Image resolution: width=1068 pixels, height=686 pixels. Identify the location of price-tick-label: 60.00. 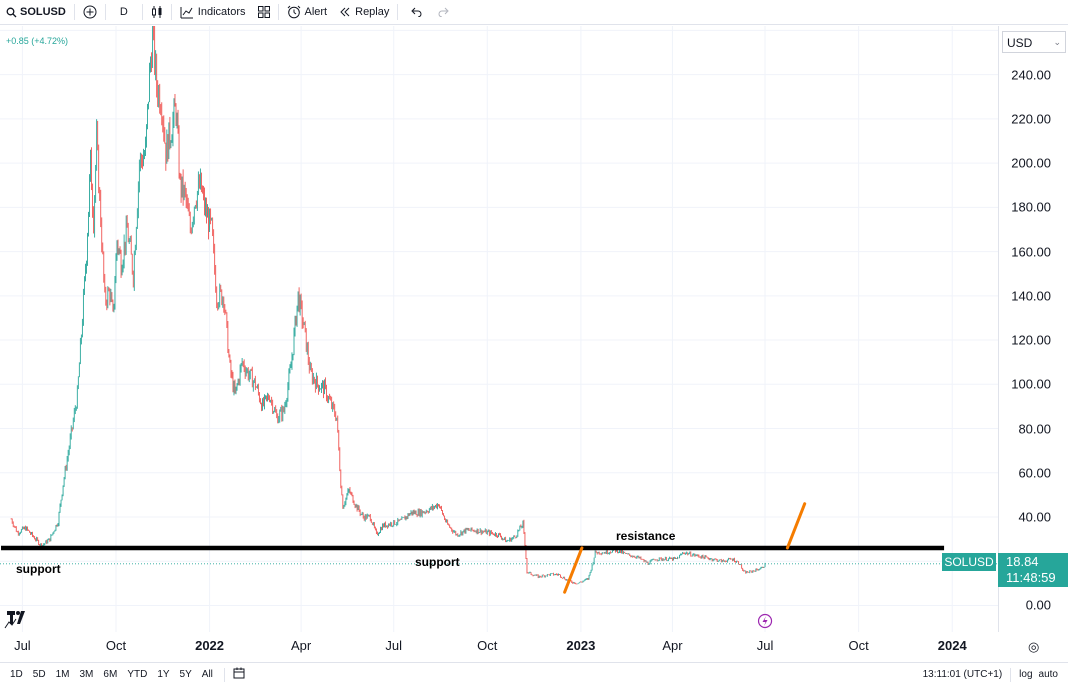
(1034, 473).